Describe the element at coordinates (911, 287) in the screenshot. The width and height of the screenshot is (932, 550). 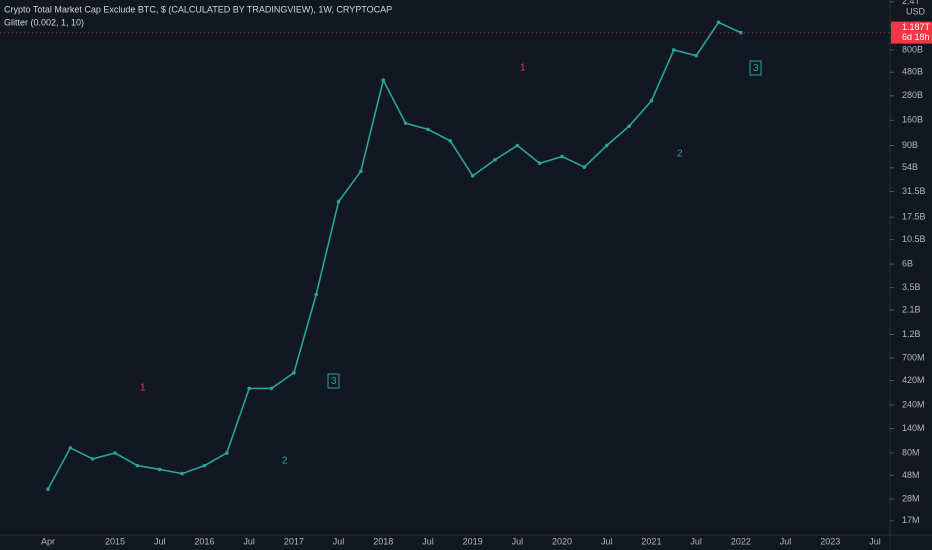
I see `y-tick-label: 3.5B` at that location.